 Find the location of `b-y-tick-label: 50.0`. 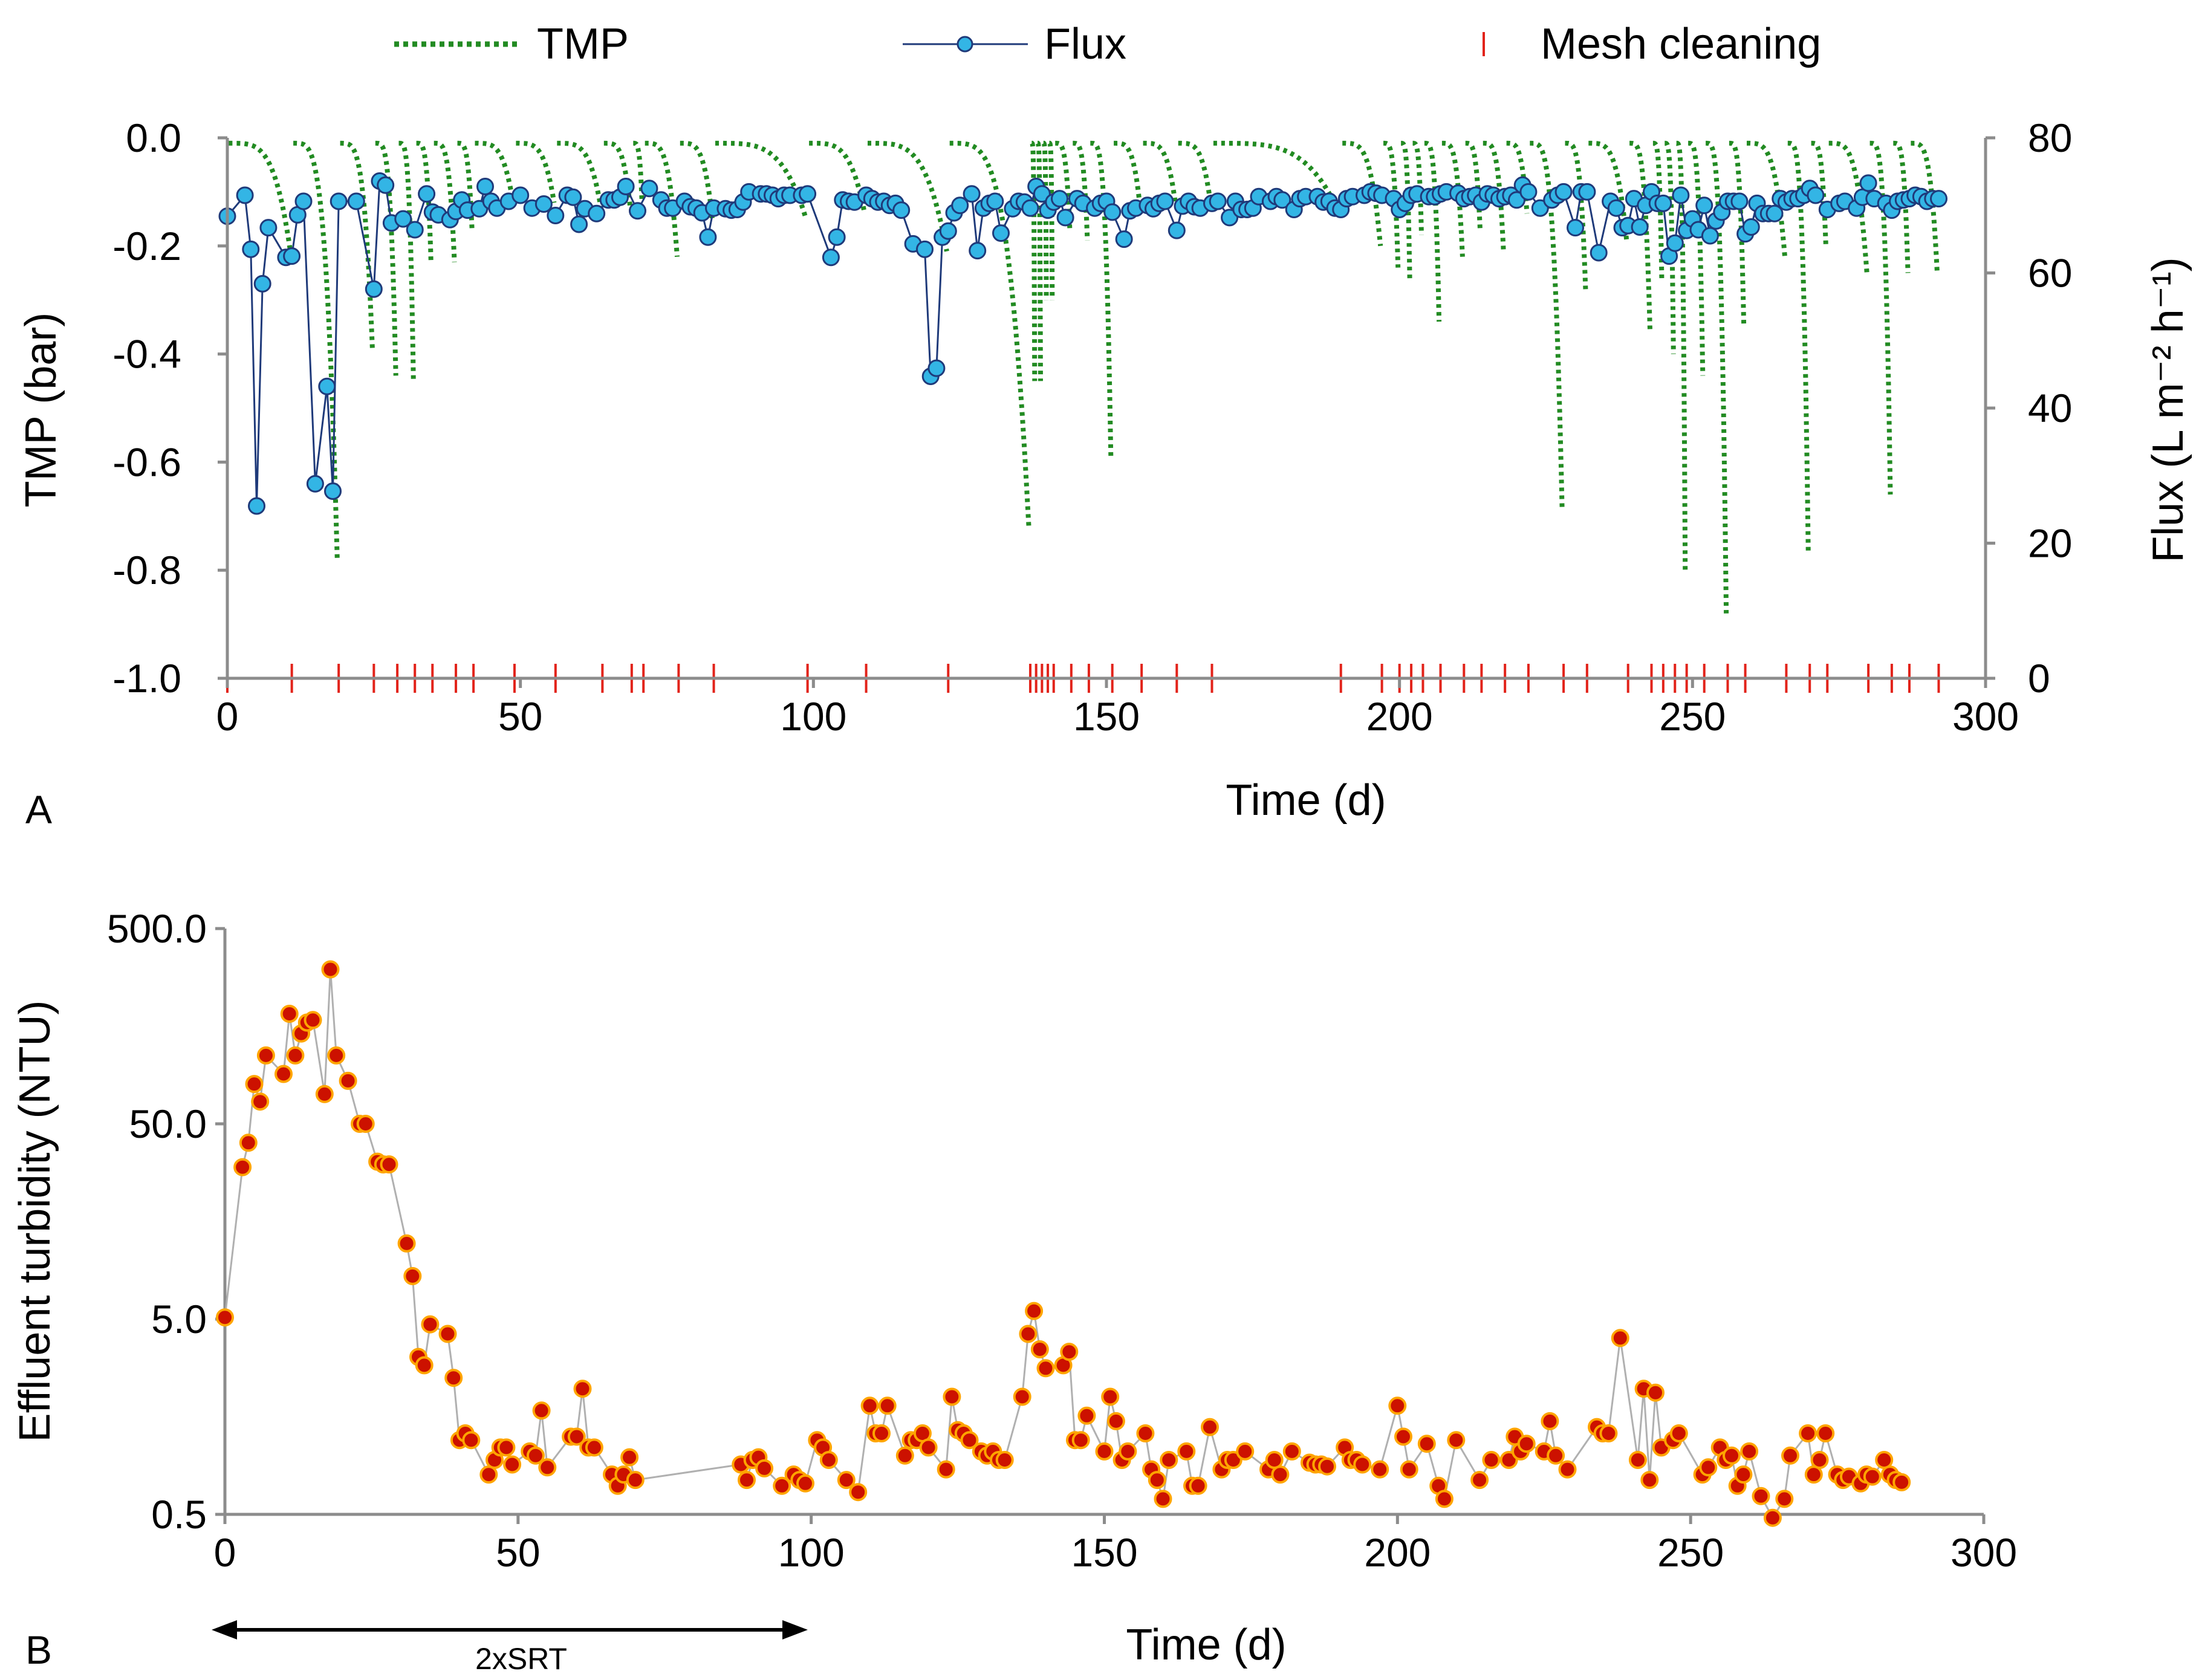

b-y-tick-label: 50.0 is located at coordinates (168, 1123).